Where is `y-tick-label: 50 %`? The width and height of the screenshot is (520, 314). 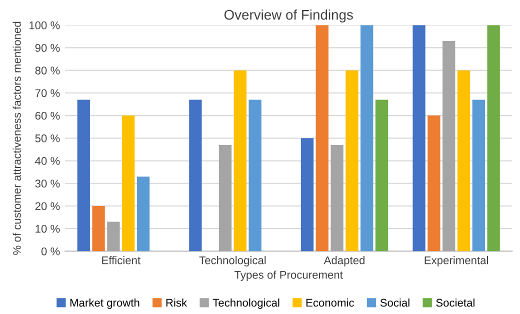 y-tick-label: 50 % is located at coordinates (47, 138).